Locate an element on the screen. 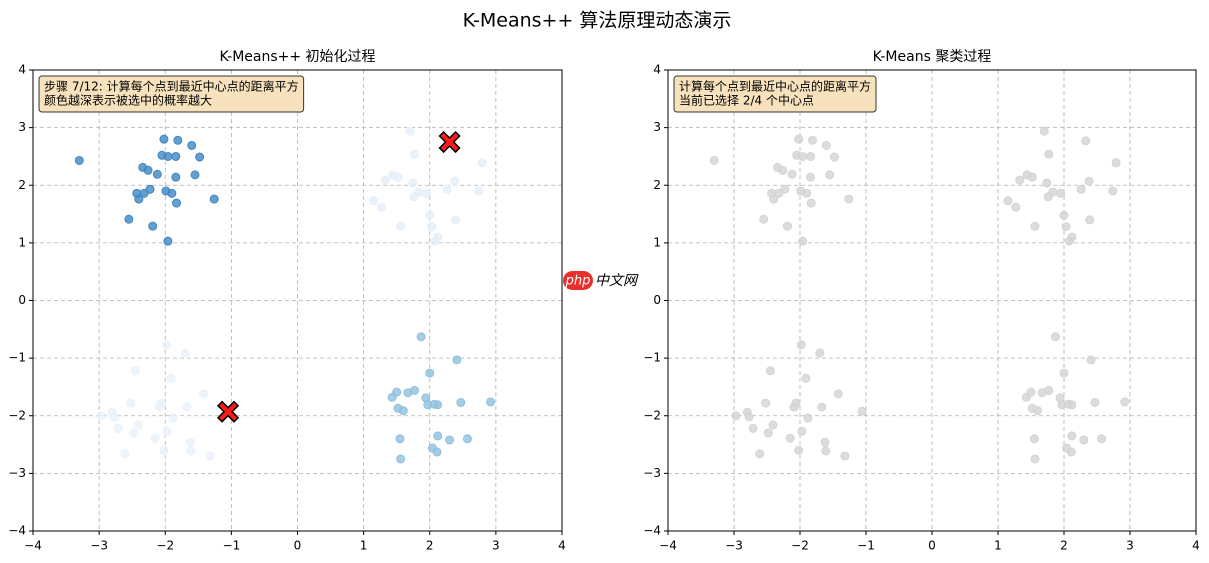 The image size is (1209, 563). annotation-box is located at coordinates (171, 94).